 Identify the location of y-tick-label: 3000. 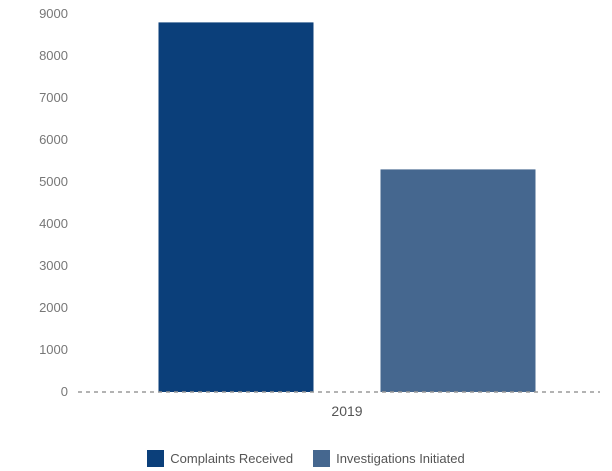
(53, 265).